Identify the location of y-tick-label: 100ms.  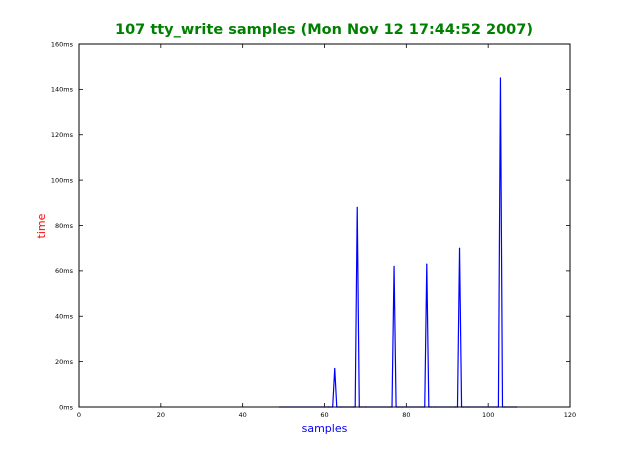
(62, 180).